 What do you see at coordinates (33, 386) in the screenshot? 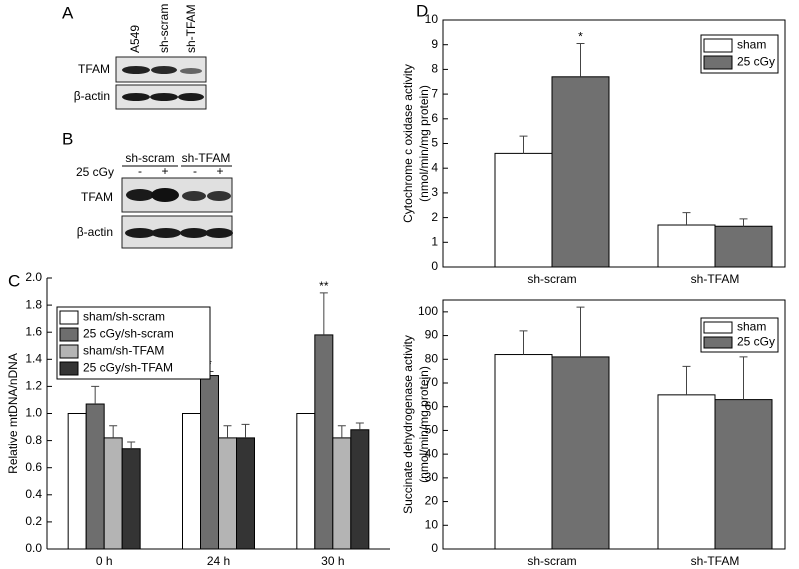
I see `y-tick-label: 1.2` at bounding box center [33, 386].